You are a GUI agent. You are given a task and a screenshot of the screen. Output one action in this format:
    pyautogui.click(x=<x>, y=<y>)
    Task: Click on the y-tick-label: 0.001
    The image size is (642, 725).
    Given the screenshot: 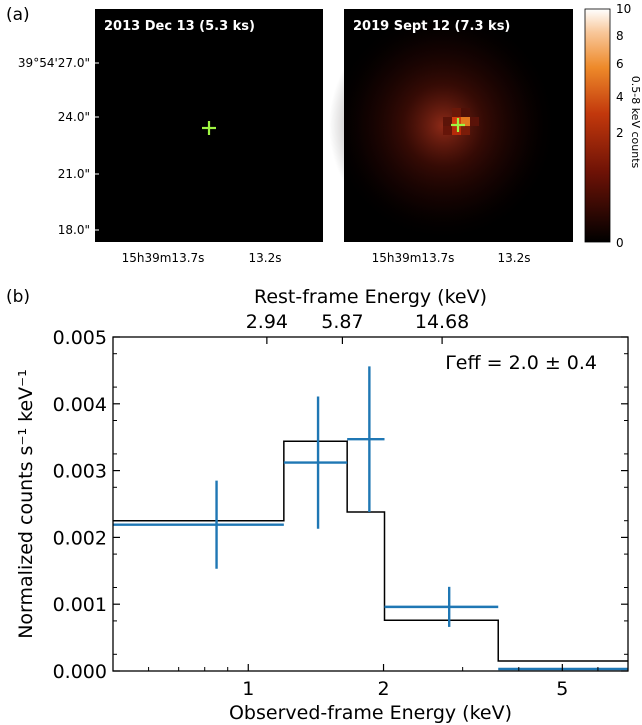 What is the action you would take?
    pyautogui.click(x=80, y=605)
    